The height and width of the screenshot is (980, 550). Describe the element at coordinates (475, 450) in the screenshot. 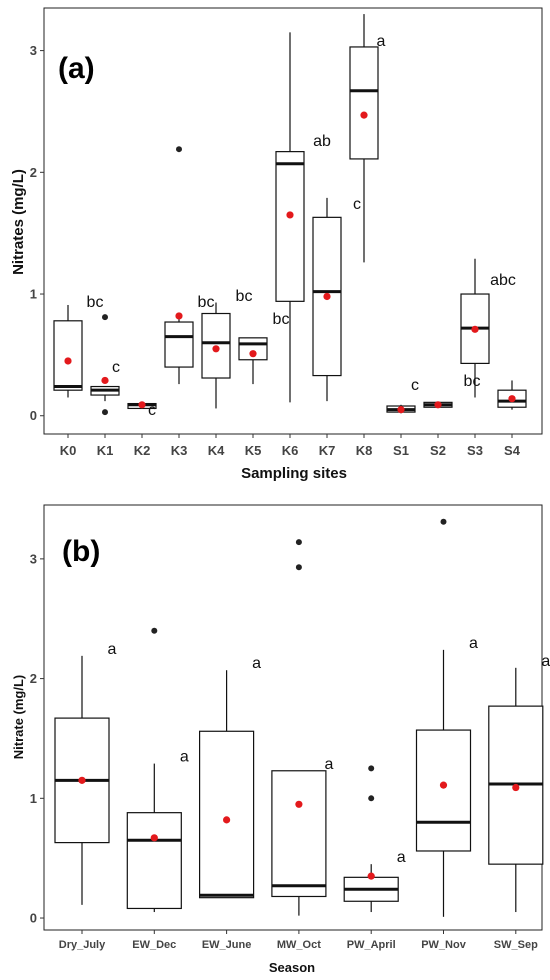

I see `x-tick-label: S3` at that location.